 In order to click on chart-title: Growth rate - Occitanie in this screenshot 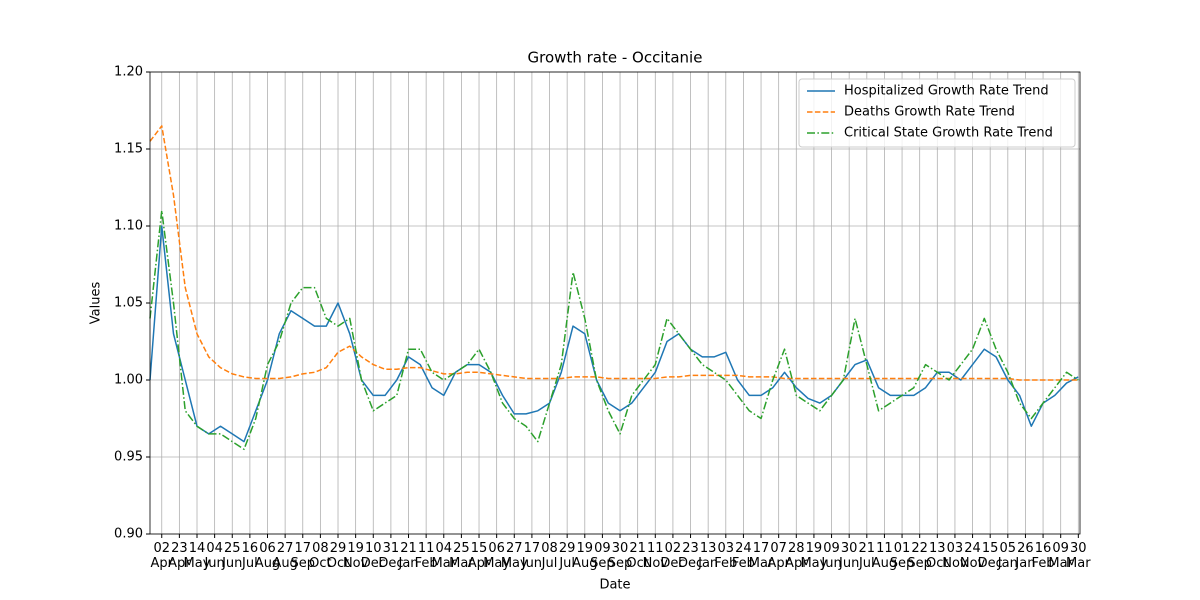, I will do `click(615, 58)`.